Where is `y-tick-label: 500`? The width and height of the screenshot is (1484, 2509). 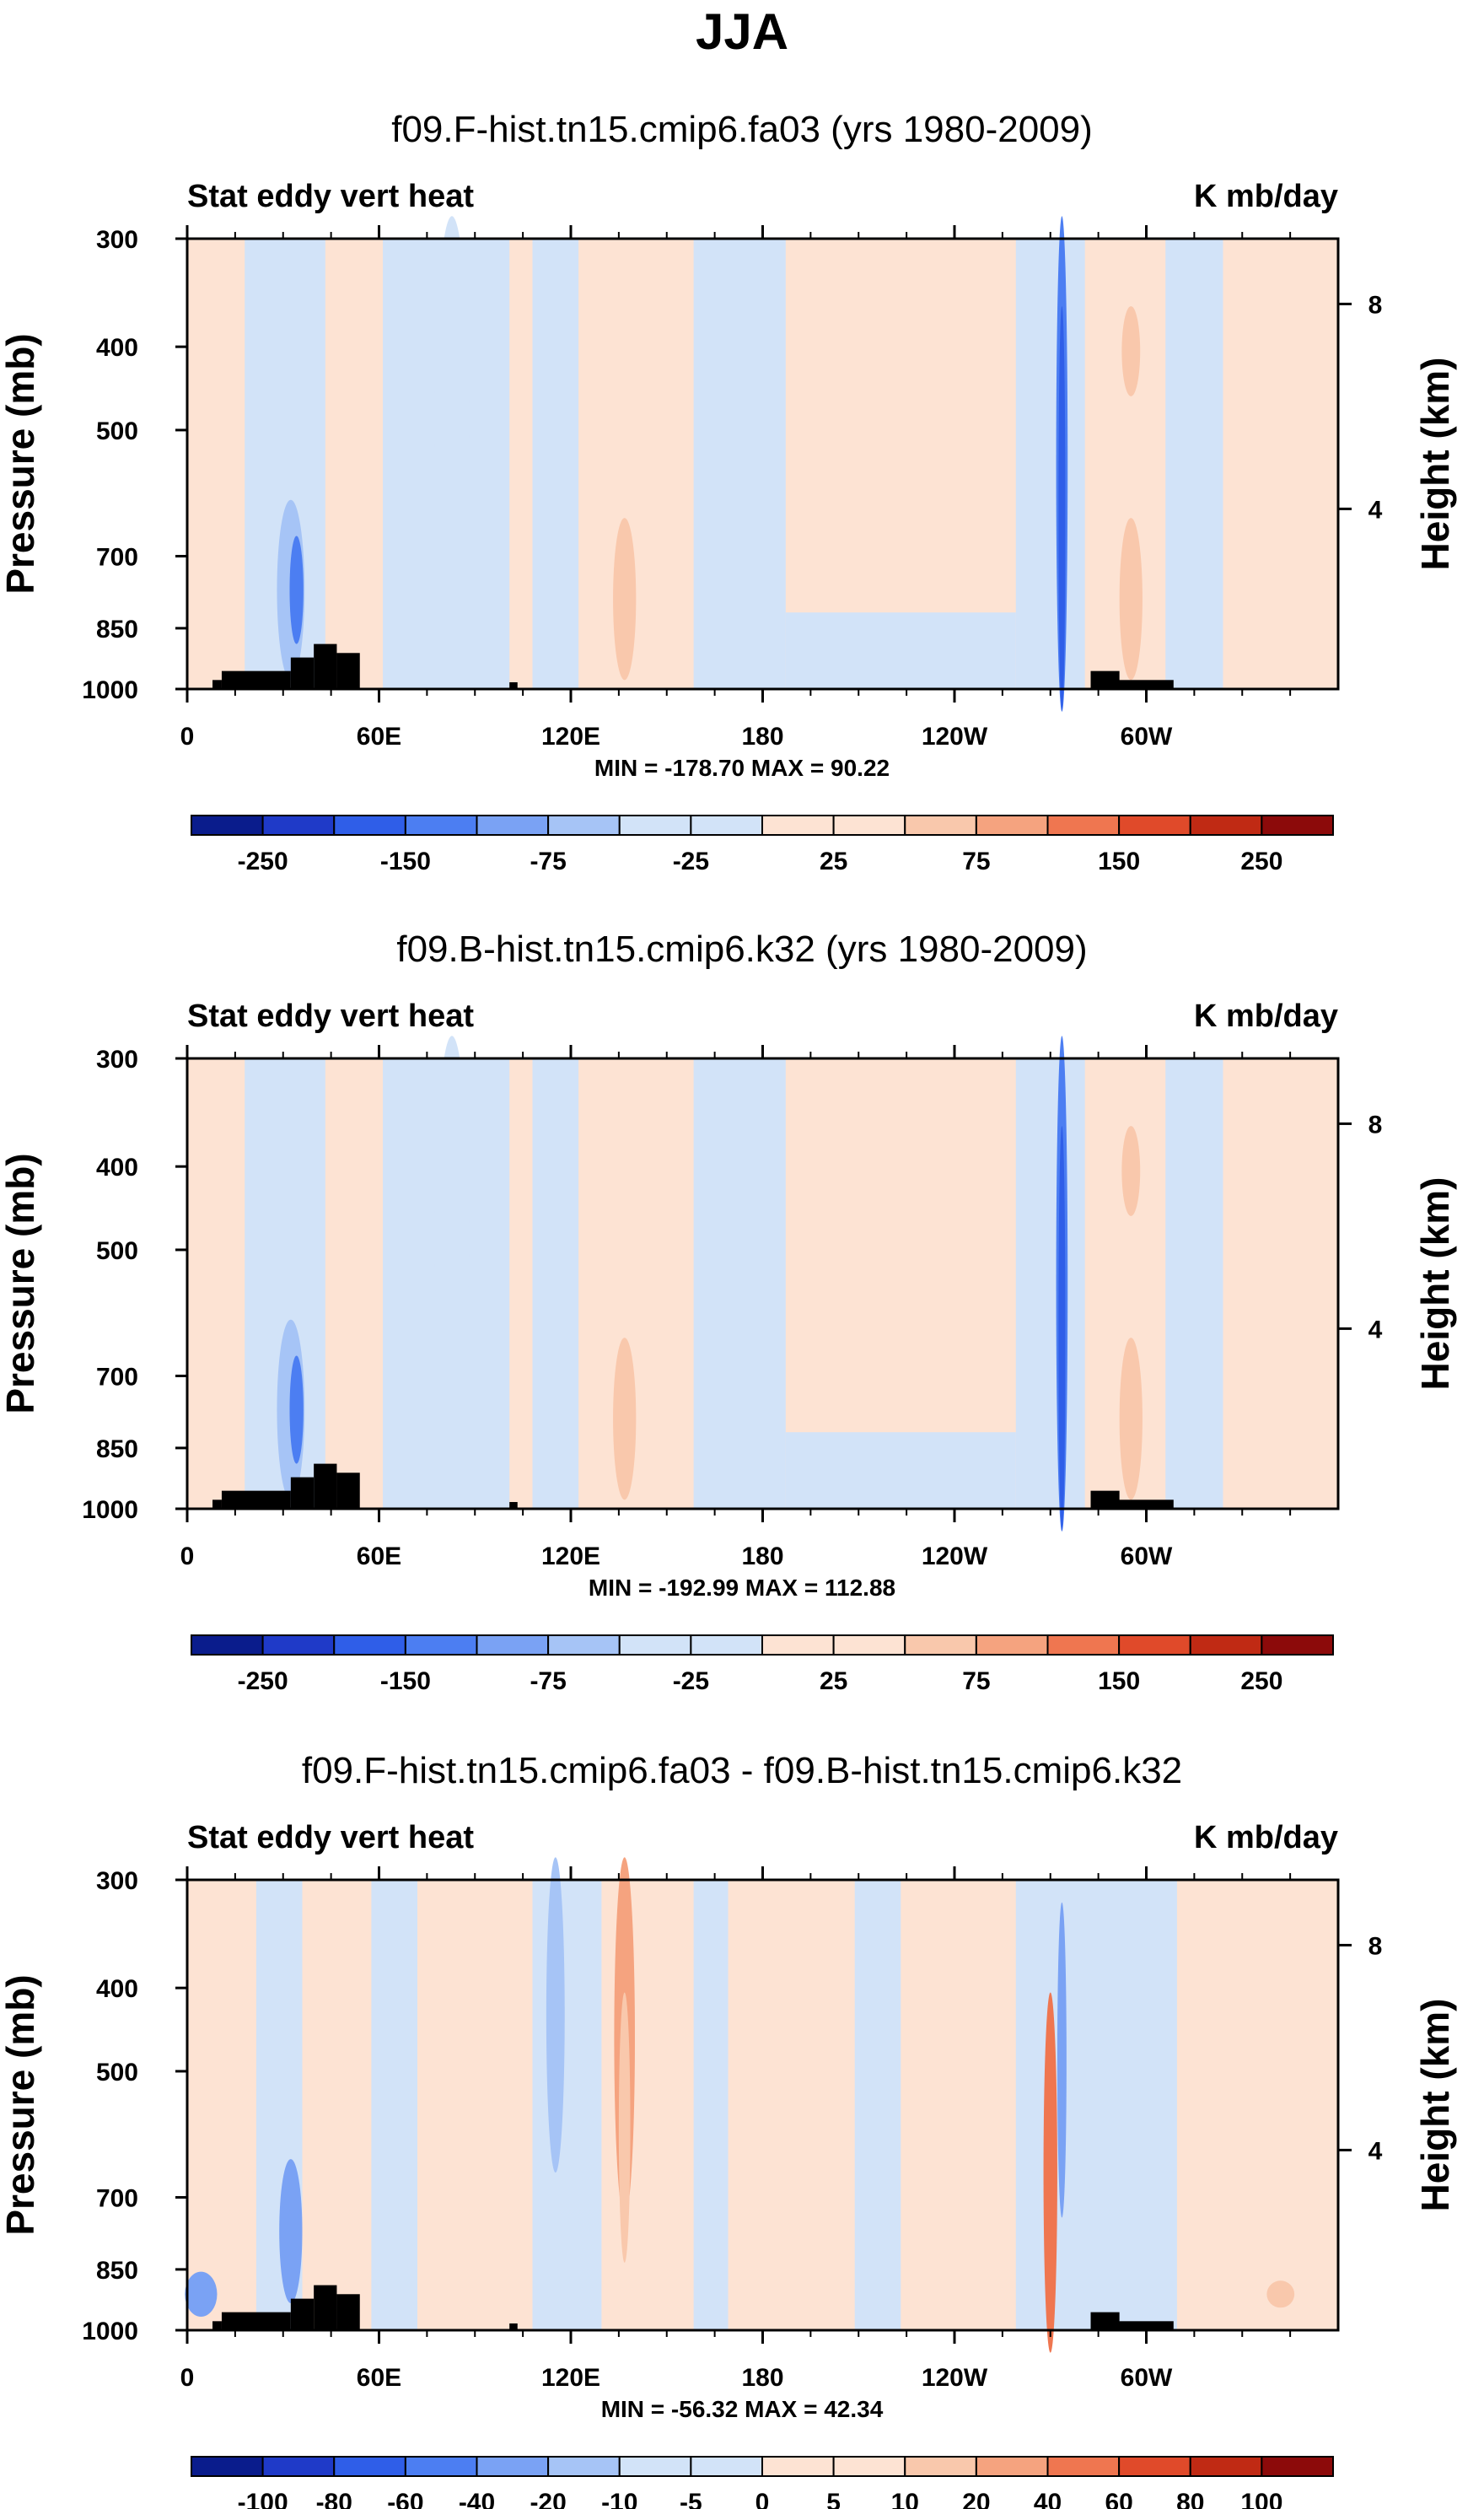 y-tick-label: 500 is located at coordinates (117, 431).